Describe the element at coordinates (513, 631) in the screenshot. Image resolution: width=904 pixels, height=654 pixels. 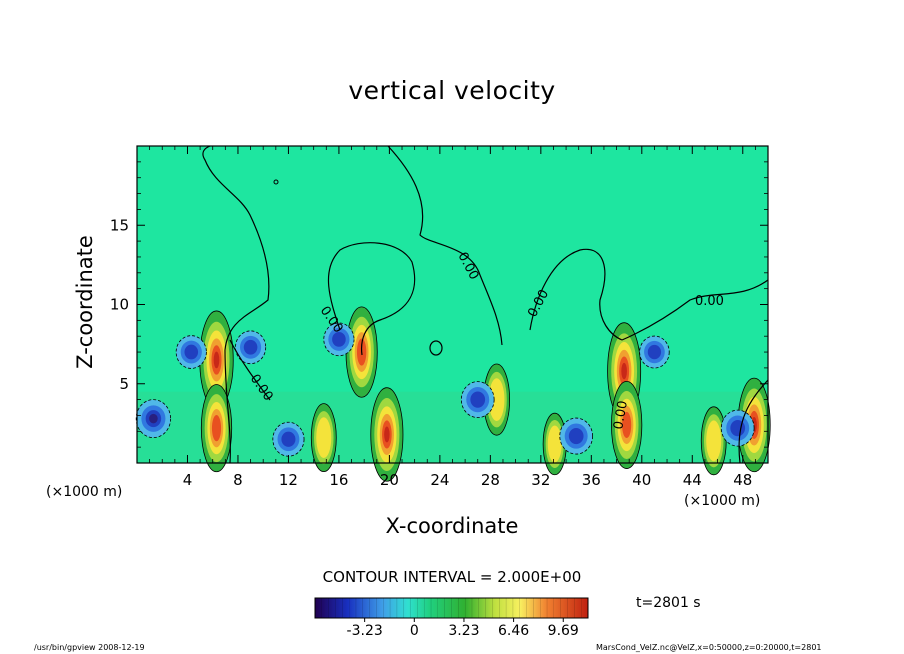
I see `colorbar-tick-label: 6.46` at that location.